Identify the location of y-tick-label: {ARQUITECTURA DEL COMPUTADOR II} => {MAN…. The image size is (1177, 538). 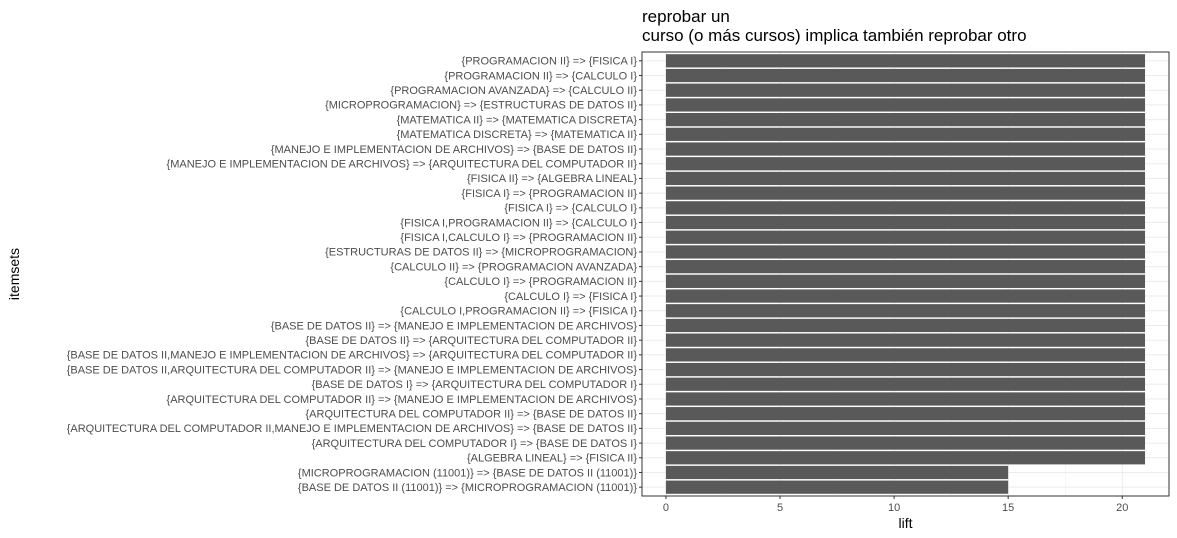
(402, 400).